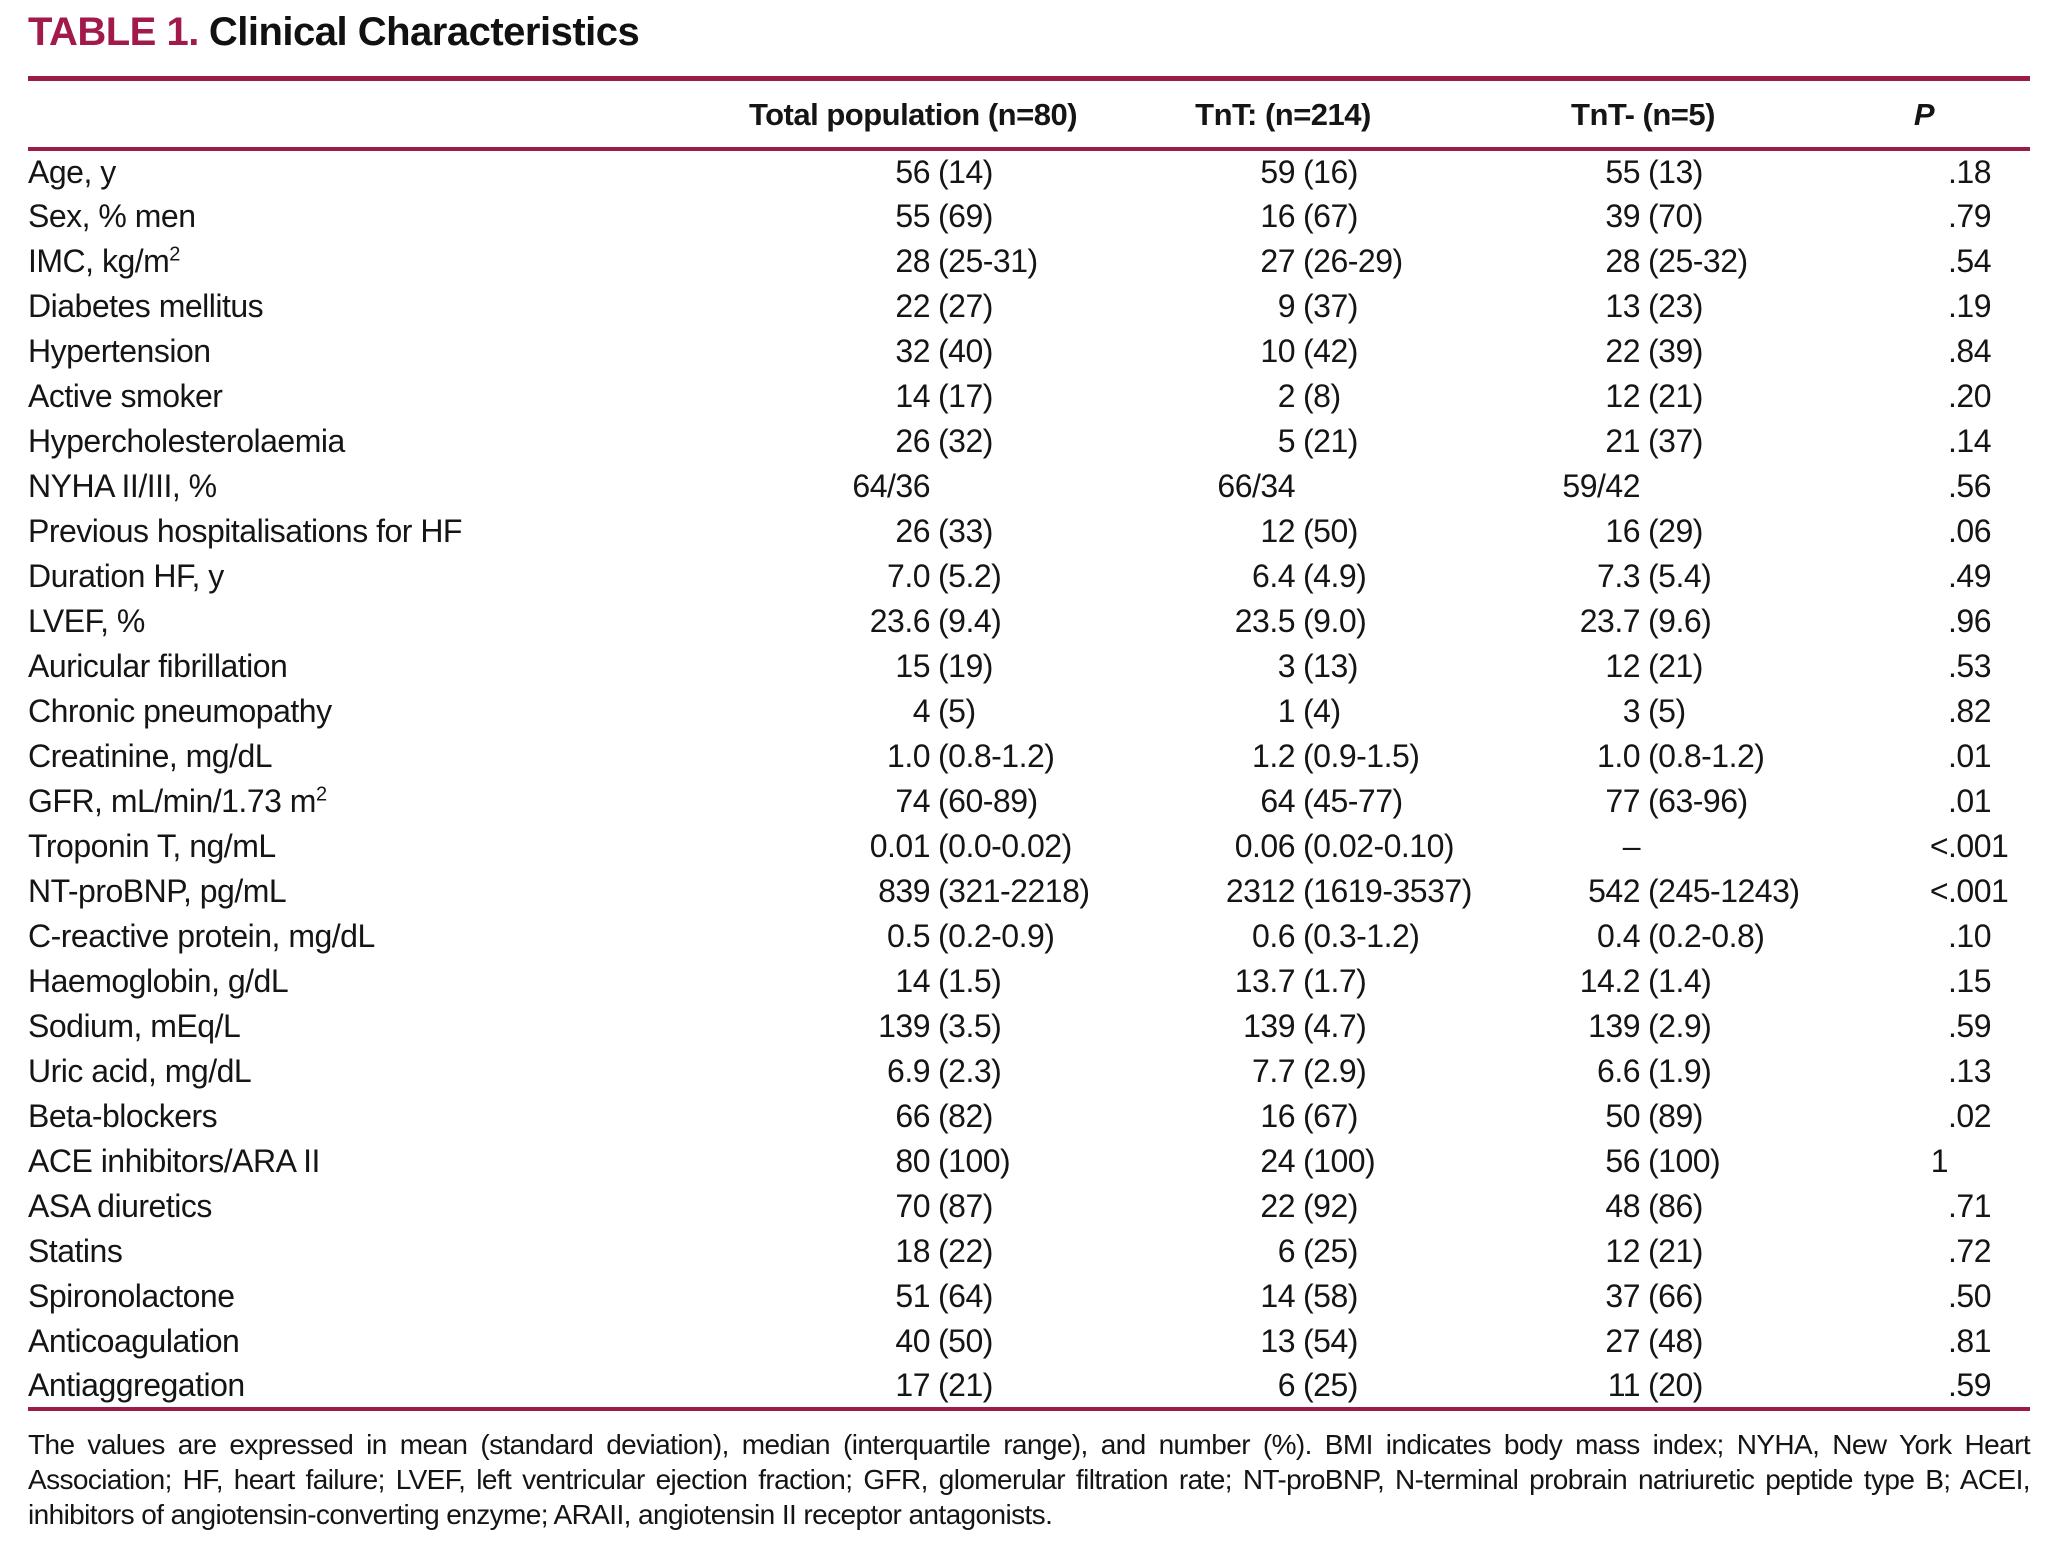  What do you see at coordinates (1309, 396) in the screenshot?
I see `cell-tnt-positive: 2 (8)` at bounding box center [1309, 396].